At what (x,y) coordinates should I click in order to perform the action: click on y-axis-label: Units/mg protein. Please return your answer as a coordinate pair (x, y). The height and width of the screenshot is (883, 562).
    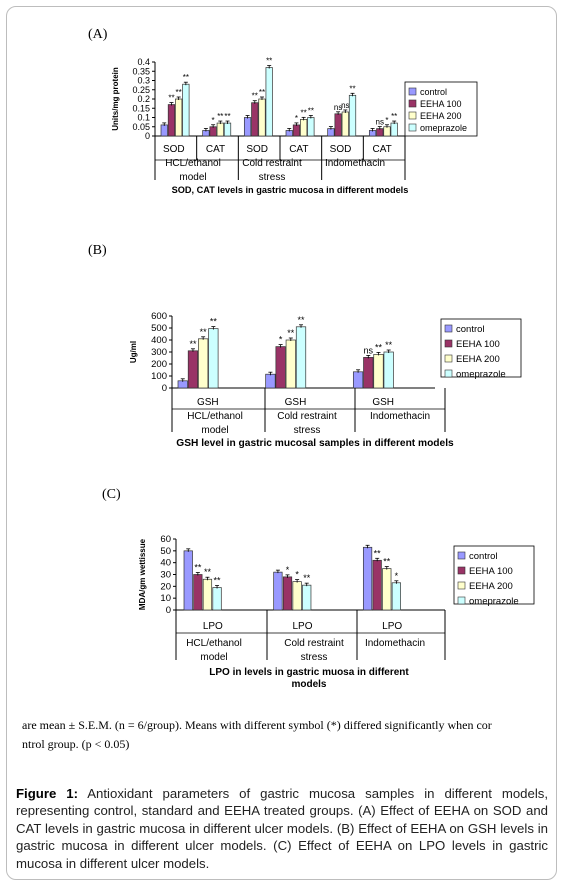
    Looking at the image, I should click on (115, 99).